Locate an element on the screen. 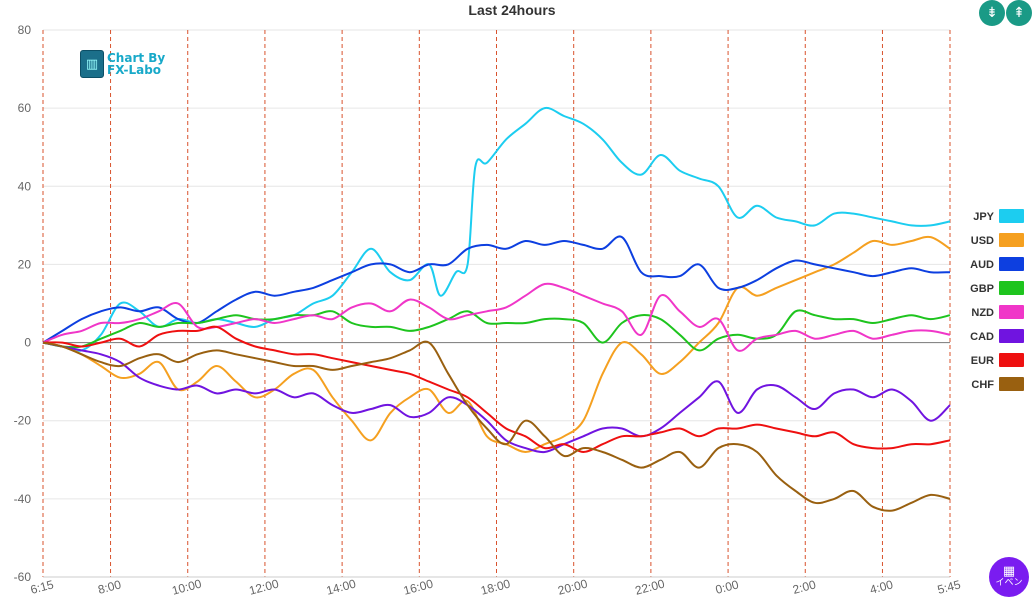 The image size is (1032, 601). x-tick-label: 8:00 is located at coordinates (109, 587).